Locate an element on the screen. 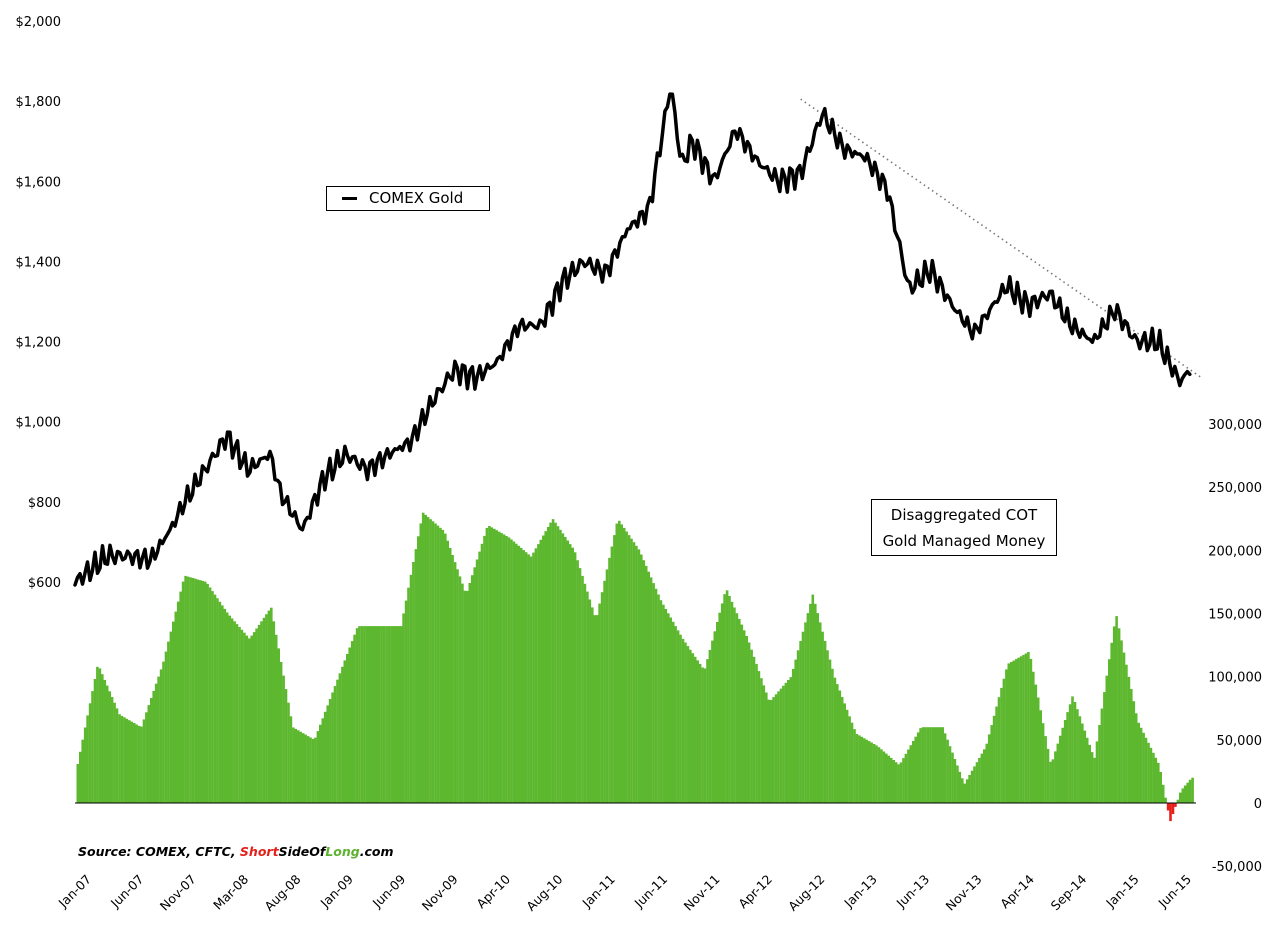 This screenshot has width=1282, height=932. x-tick-label: Aug-10 is located at coordinates (544, 892).